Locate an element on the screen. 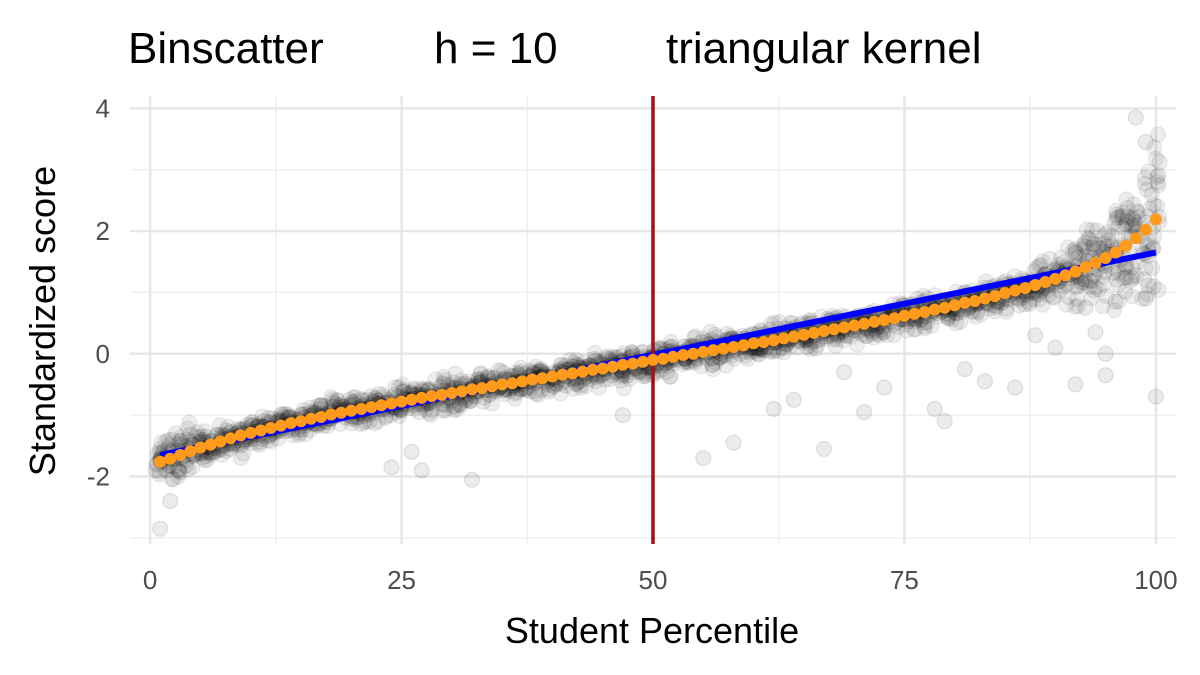 The height and width of the screenshot is (675, 1200). x-tick-label: 100 is located at coordinates (1155, 580).